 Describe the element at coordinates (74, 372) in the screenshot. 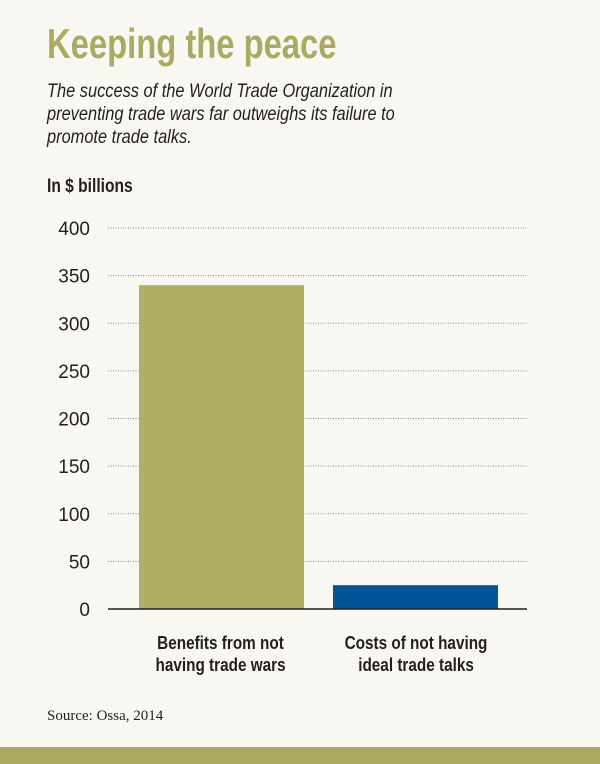

I see `y-tick-label: 250` at that location.